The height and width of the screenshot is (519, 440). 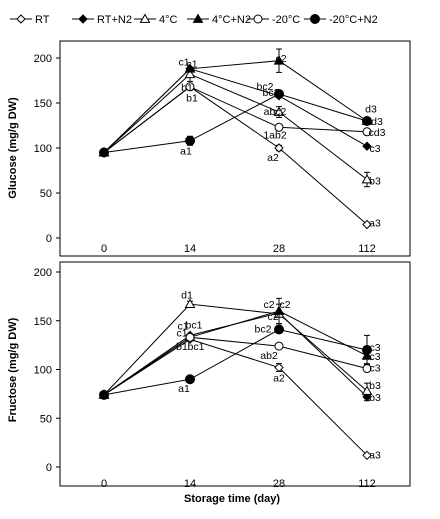 What do you see at coordinates (114, 20) in the screenshot?
I see `legend-label: RT+N2` at bounding box center [114, 20].